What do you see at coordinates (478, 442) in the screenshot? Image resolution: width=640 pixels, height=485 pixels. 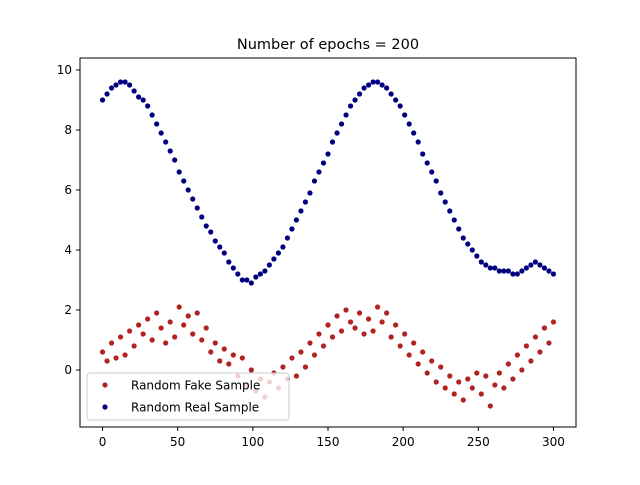 I see `x-tick-label: 250` at bounding box center [478, 442].